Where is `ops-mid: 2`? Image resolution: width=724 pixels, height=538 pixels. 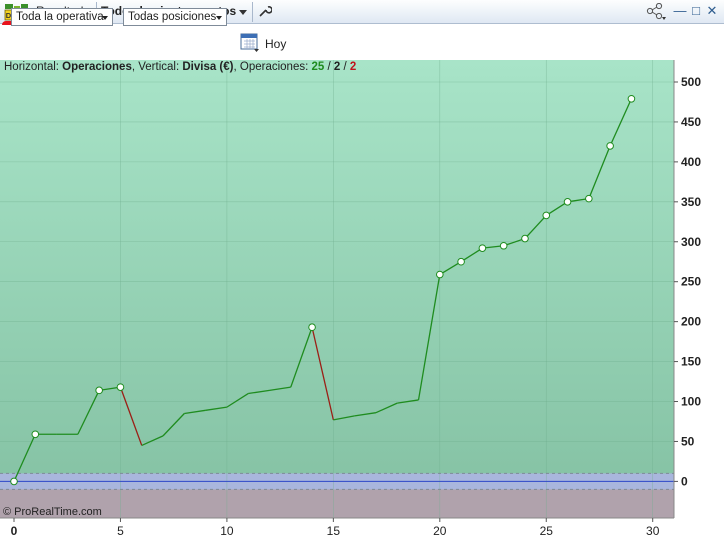
ops-mid: 2 is located at coordinates (337, 67).